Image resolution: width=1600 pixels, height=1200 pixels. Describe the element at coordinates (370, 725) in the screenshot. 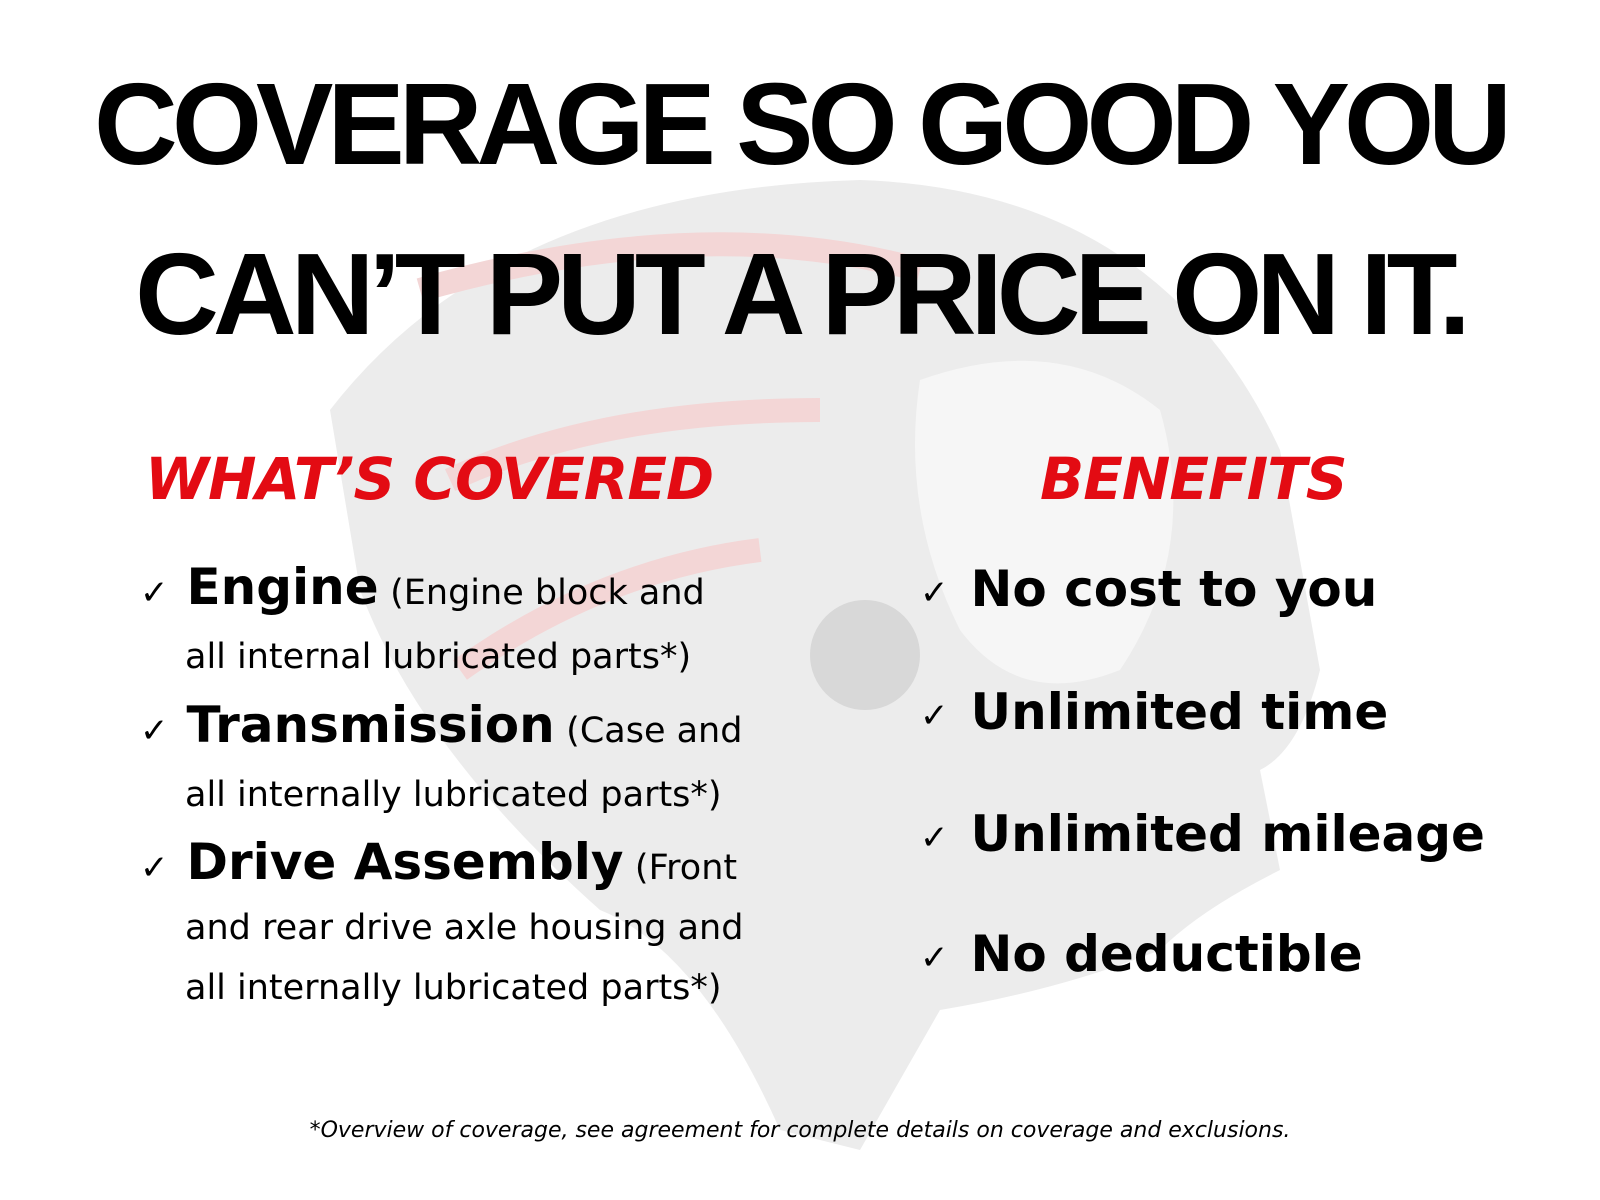

I see `item-name: Transmission` at that location.